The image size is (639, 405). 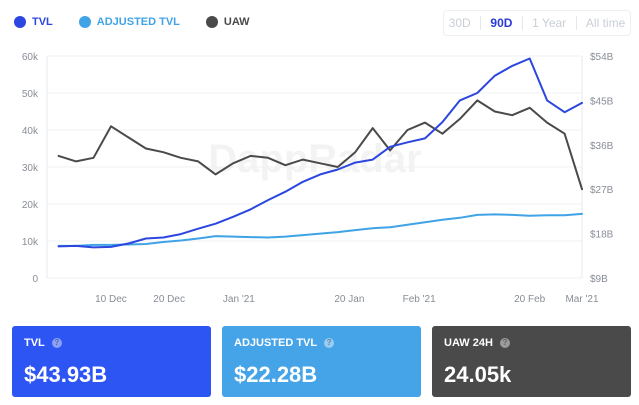 I want to click on tab-30d: 30D, so click(x=459, y=23).